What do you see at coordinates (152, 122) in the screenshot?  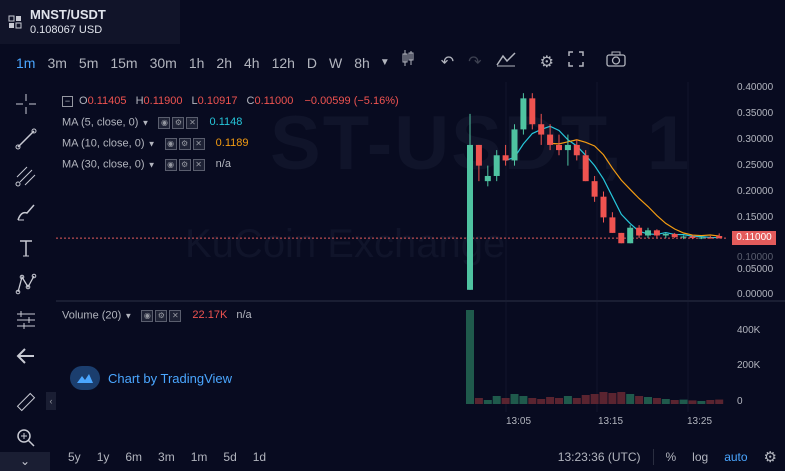 I see `ma5-legend: MA (5, close, 0) ▼ ◉ ⚙ ✕ 0.1148` at bounding box center [152, 122].